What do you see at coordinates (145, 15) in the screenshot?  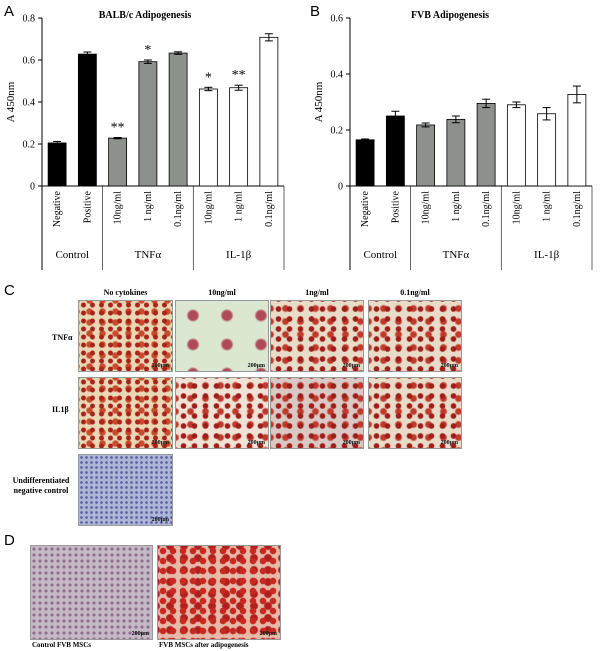 I see `chart-title: BALB/c Adipogenesis` at bounding box center [145, 15].